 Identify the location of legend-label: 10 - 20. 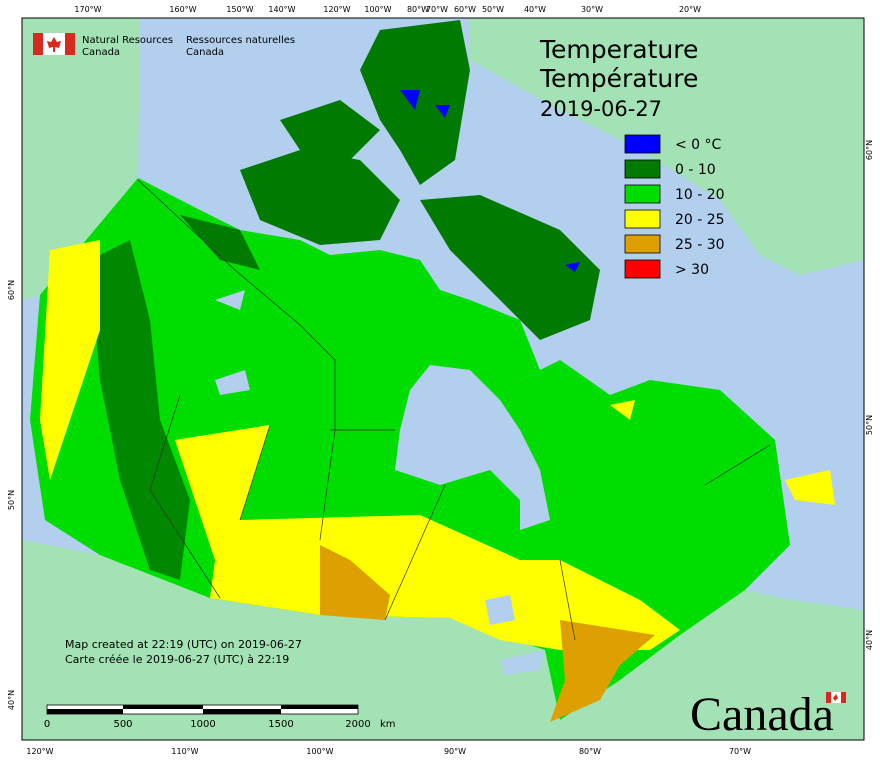
(700, 195).